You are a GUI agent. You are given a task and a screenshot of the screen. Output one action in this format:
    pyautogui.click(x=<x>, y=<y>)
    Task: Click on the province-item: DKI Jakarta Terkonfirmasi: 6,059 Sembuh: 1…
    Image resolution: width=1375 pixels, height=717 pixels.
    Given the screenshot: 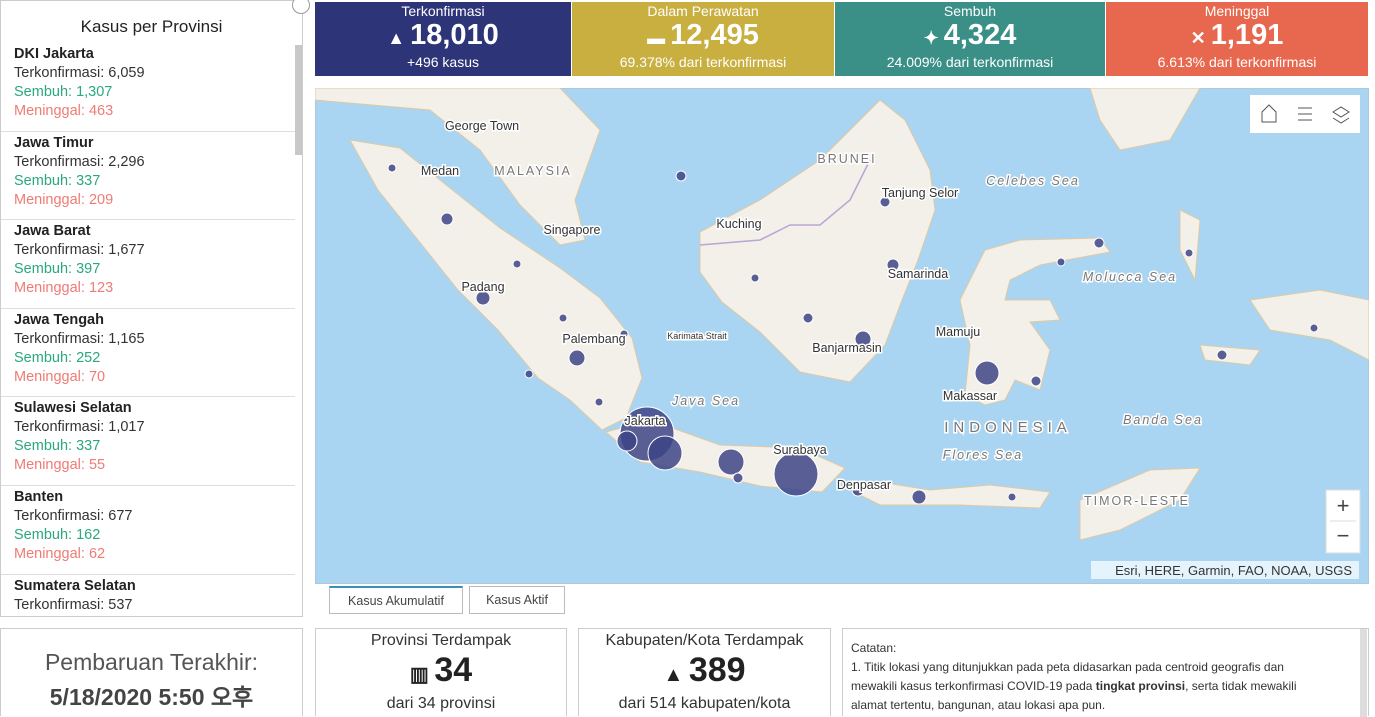 What is the action you would take?
    pyautogui.click(x=148, y=87)
    